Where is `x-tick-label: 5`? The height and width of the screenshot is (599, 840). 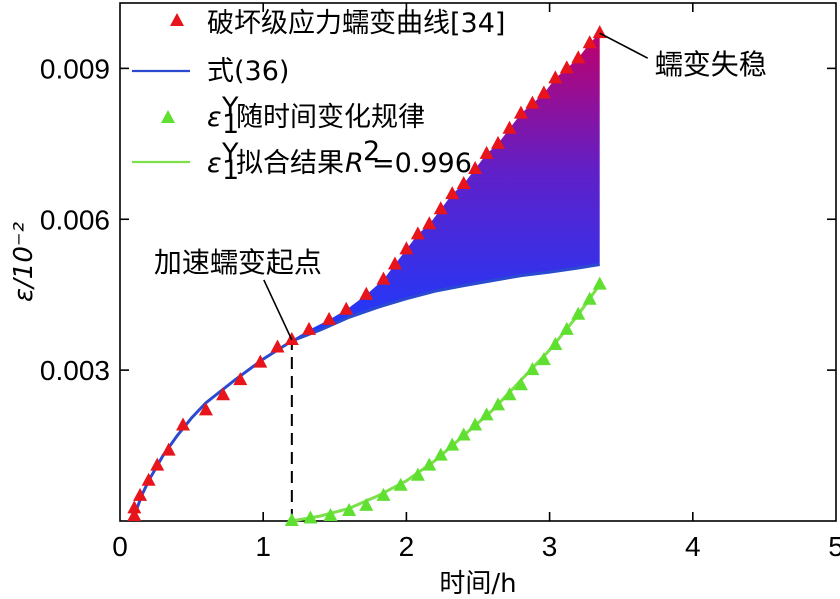
x-tick-label: 5 is located at coordinates (834, 546).